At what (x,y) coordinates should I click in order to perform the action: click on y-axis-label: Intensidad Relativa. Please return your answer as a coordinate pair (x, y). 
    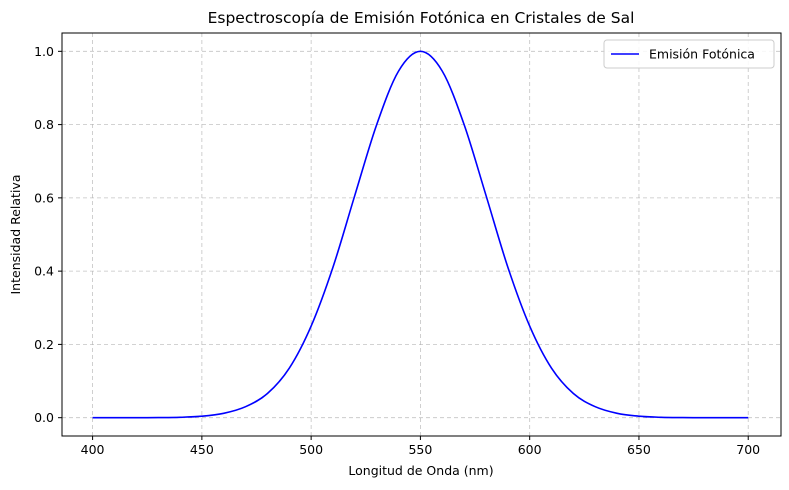
    Looking at the image, I should click on (15, 235).